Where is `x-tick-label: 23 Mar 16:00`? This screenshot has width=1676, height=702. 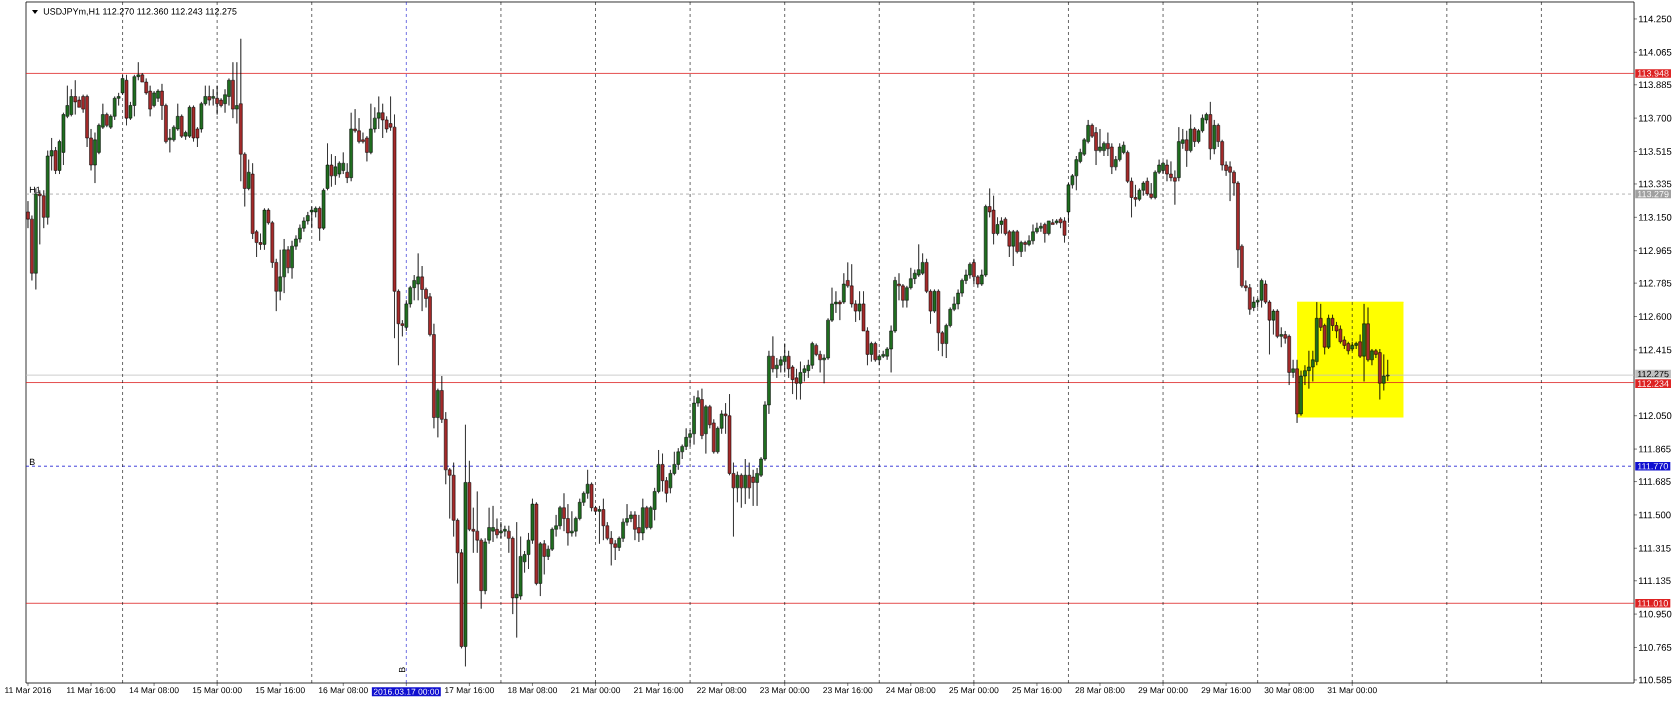 x-tick-label: 23 Mar 16:00 is located at coordinates (848, 690).